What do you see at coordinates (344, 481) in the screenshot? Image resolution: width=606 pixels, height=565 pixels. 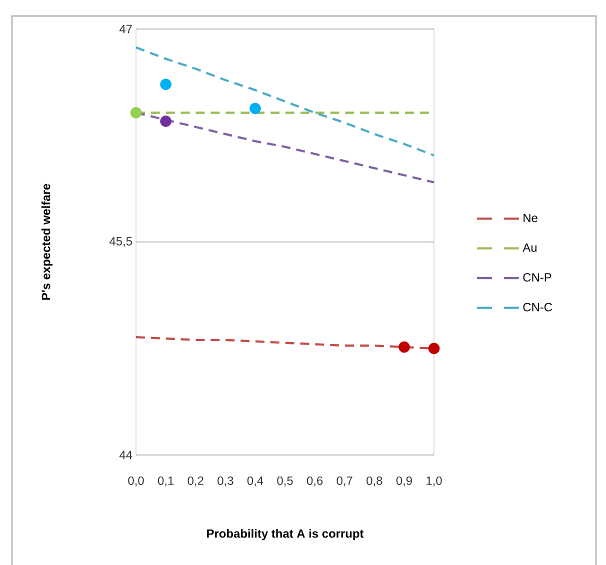 I see `x-tick-label: 0,7` at bounding box center [344, 481].